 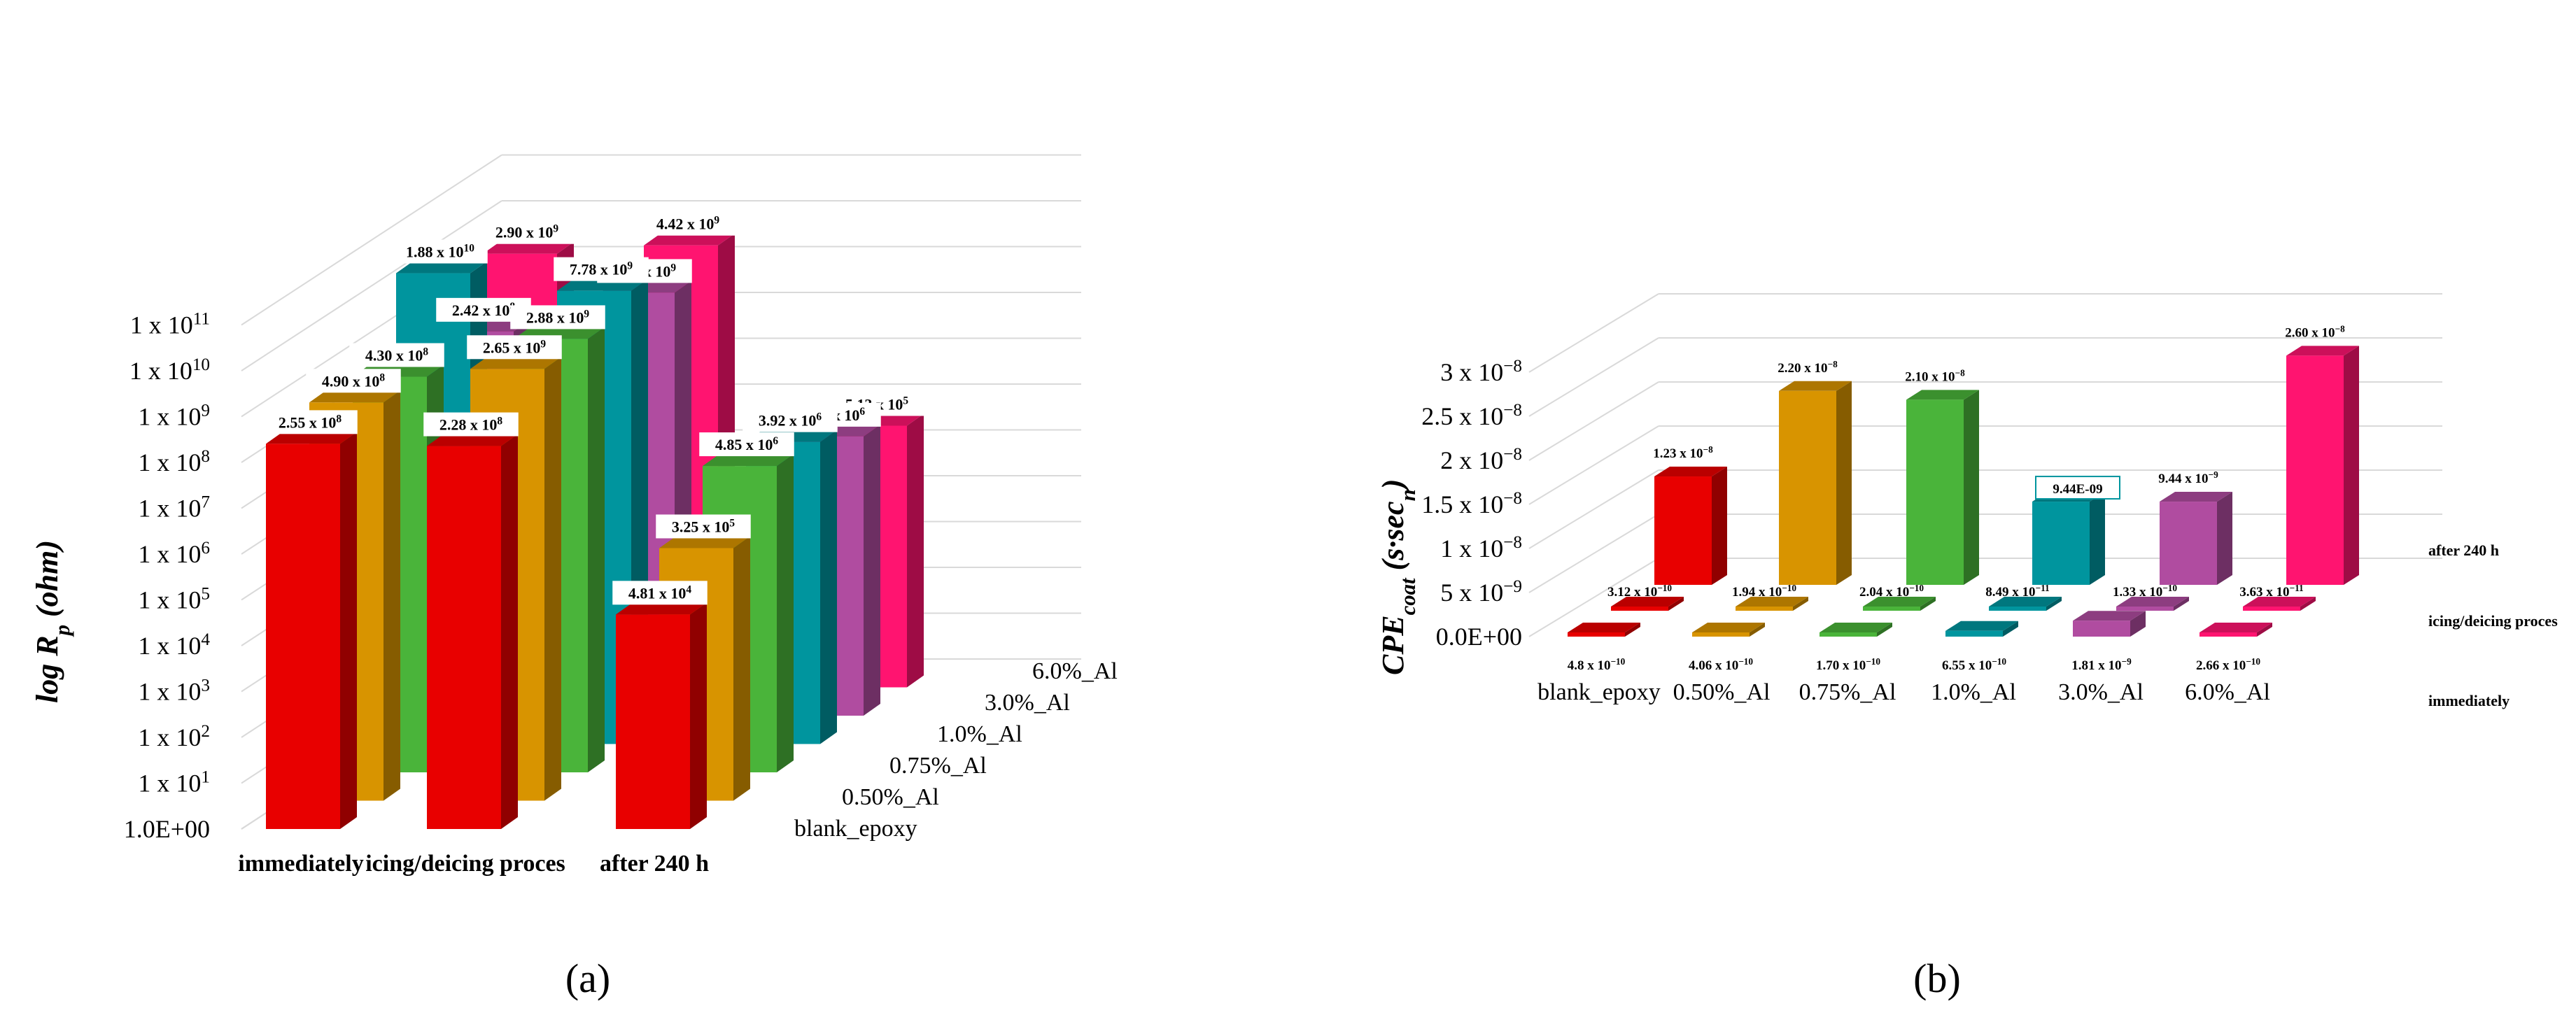 I want to click on label-0.50%_Al-0-text: 4.90 x 10⁸, so click(x=354, y=380).